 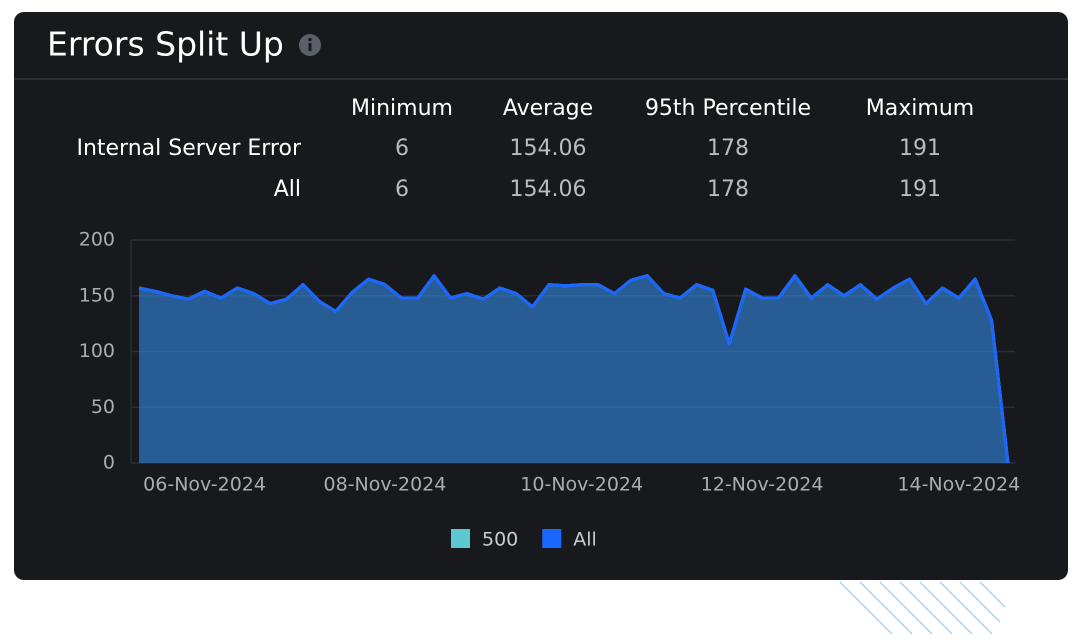 I want to click on y-tick-label: 100, so click(x=97, y=351).